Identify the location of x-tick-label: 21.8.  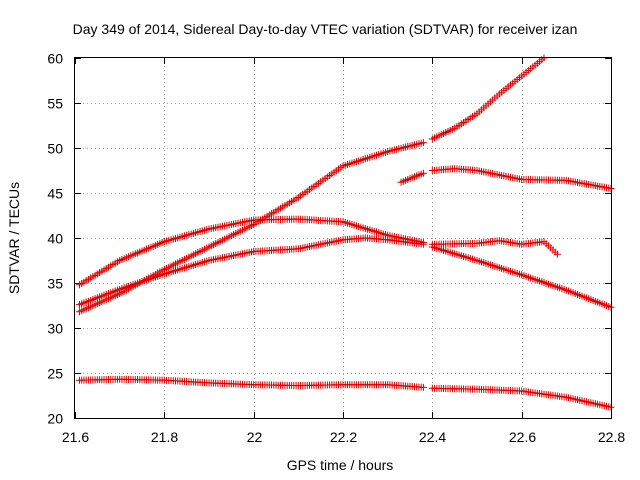
(164, 437).